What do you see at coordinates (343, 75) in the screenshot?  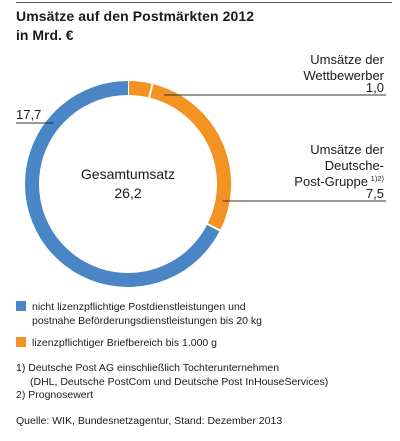 I see `slice-label: Wettbewerber` at bounding box center [343, 75].